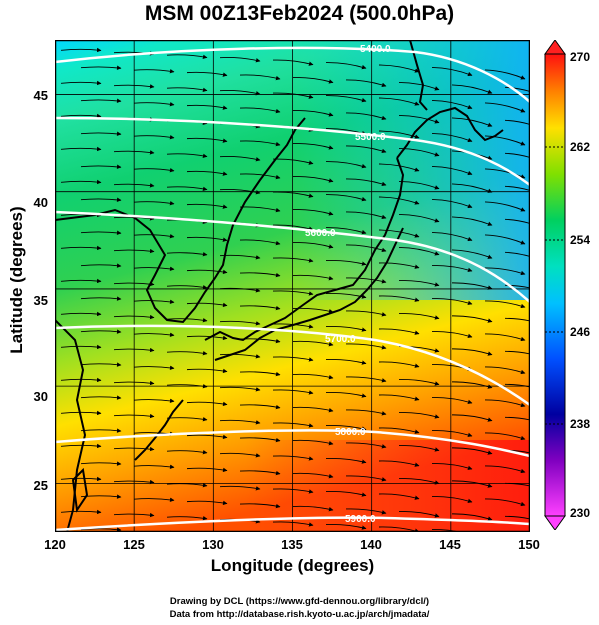  Describe the element at coordinates (340, 339) in the screenshot. I see `height-contour-label: 5700.0` at that location.